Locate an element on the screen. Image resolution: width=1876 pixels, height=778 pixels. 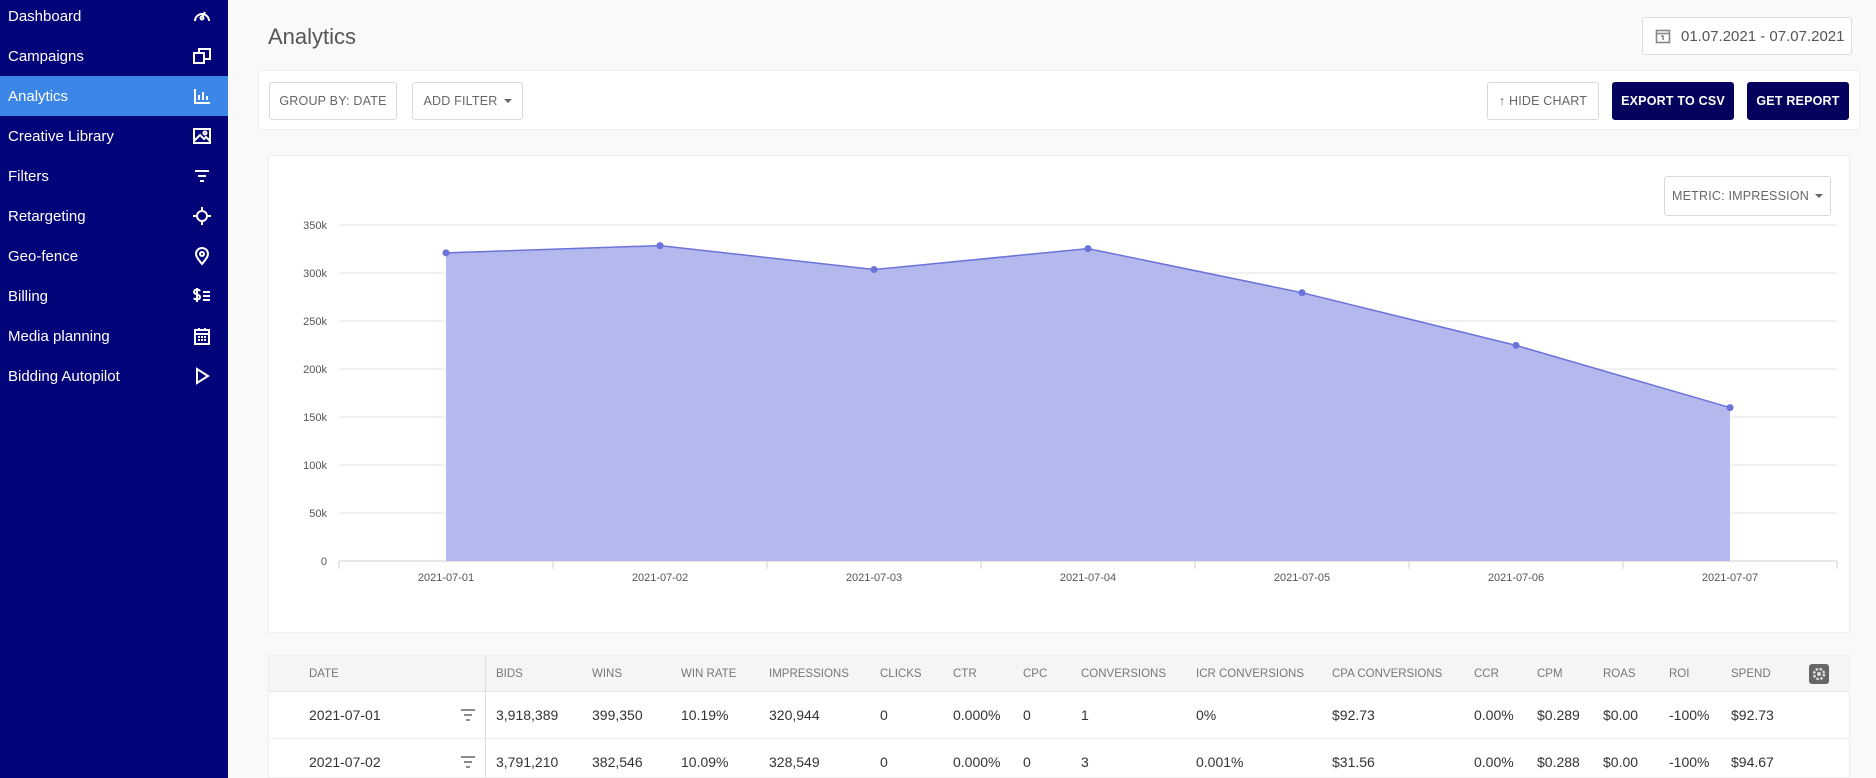
y-tick-label: 100k is located at coordinates (315, 466).